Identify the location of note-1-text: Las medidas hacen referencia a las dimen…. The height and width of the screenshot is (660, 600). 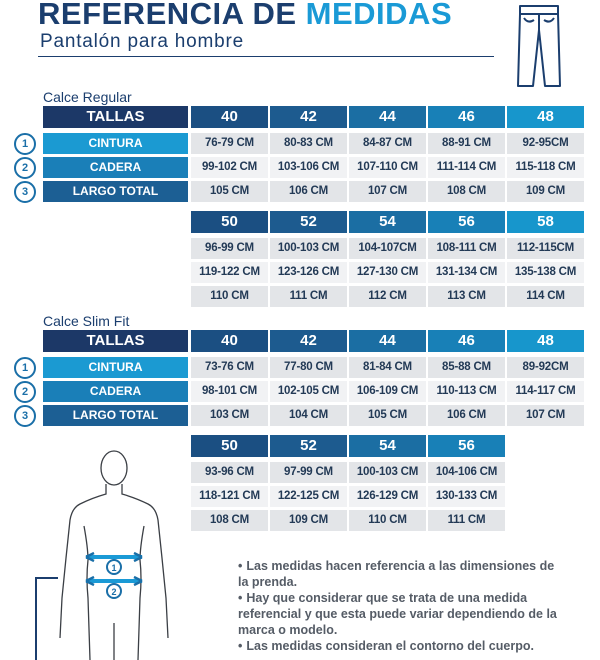
(396, 574).